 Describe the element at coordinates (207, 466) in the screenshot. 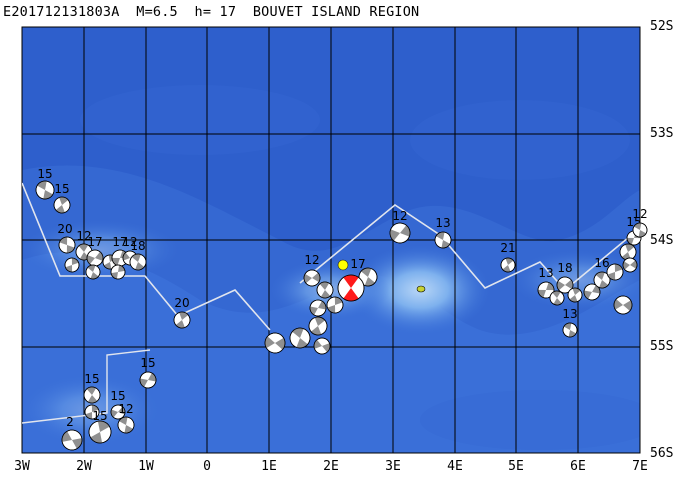

I see `lon-label-0: 0` at that location.